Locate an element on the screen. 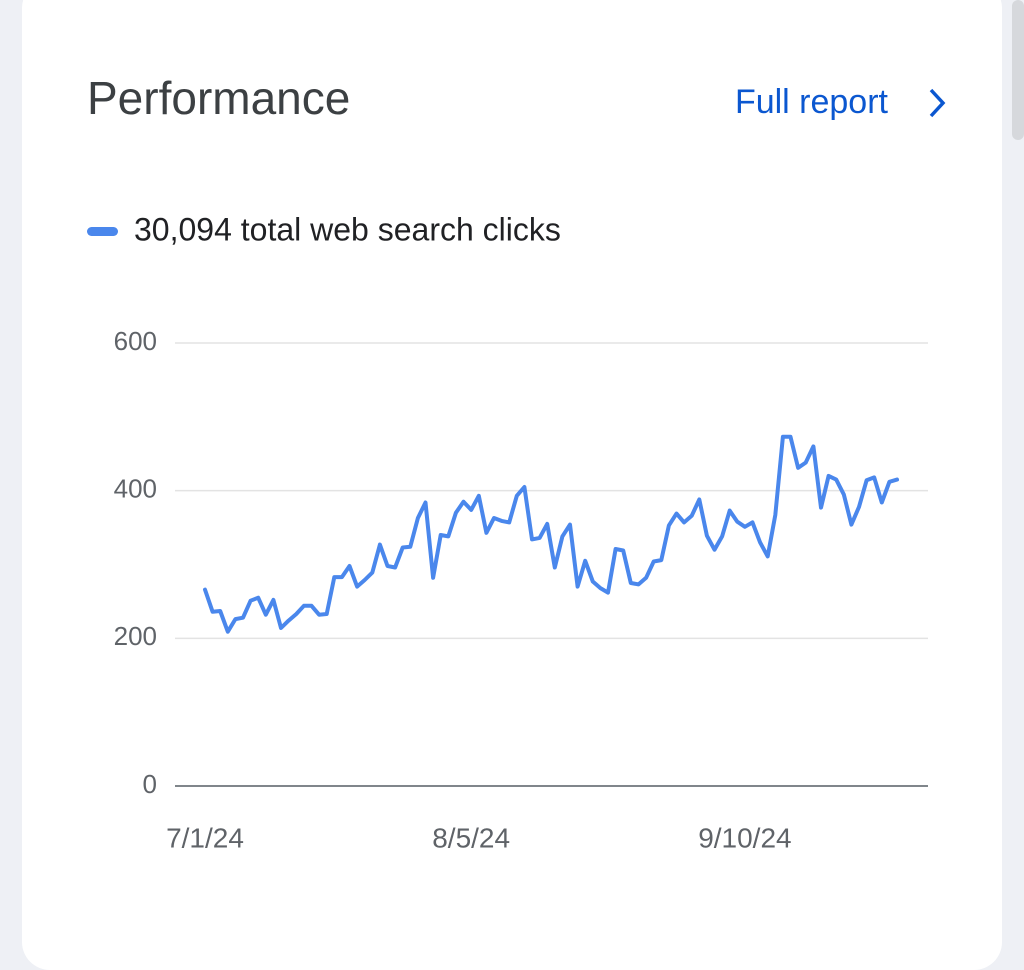 The width and height of the screenshot is (1024, 970). y-tick-label: 600 is located at coordinates (135, 341).